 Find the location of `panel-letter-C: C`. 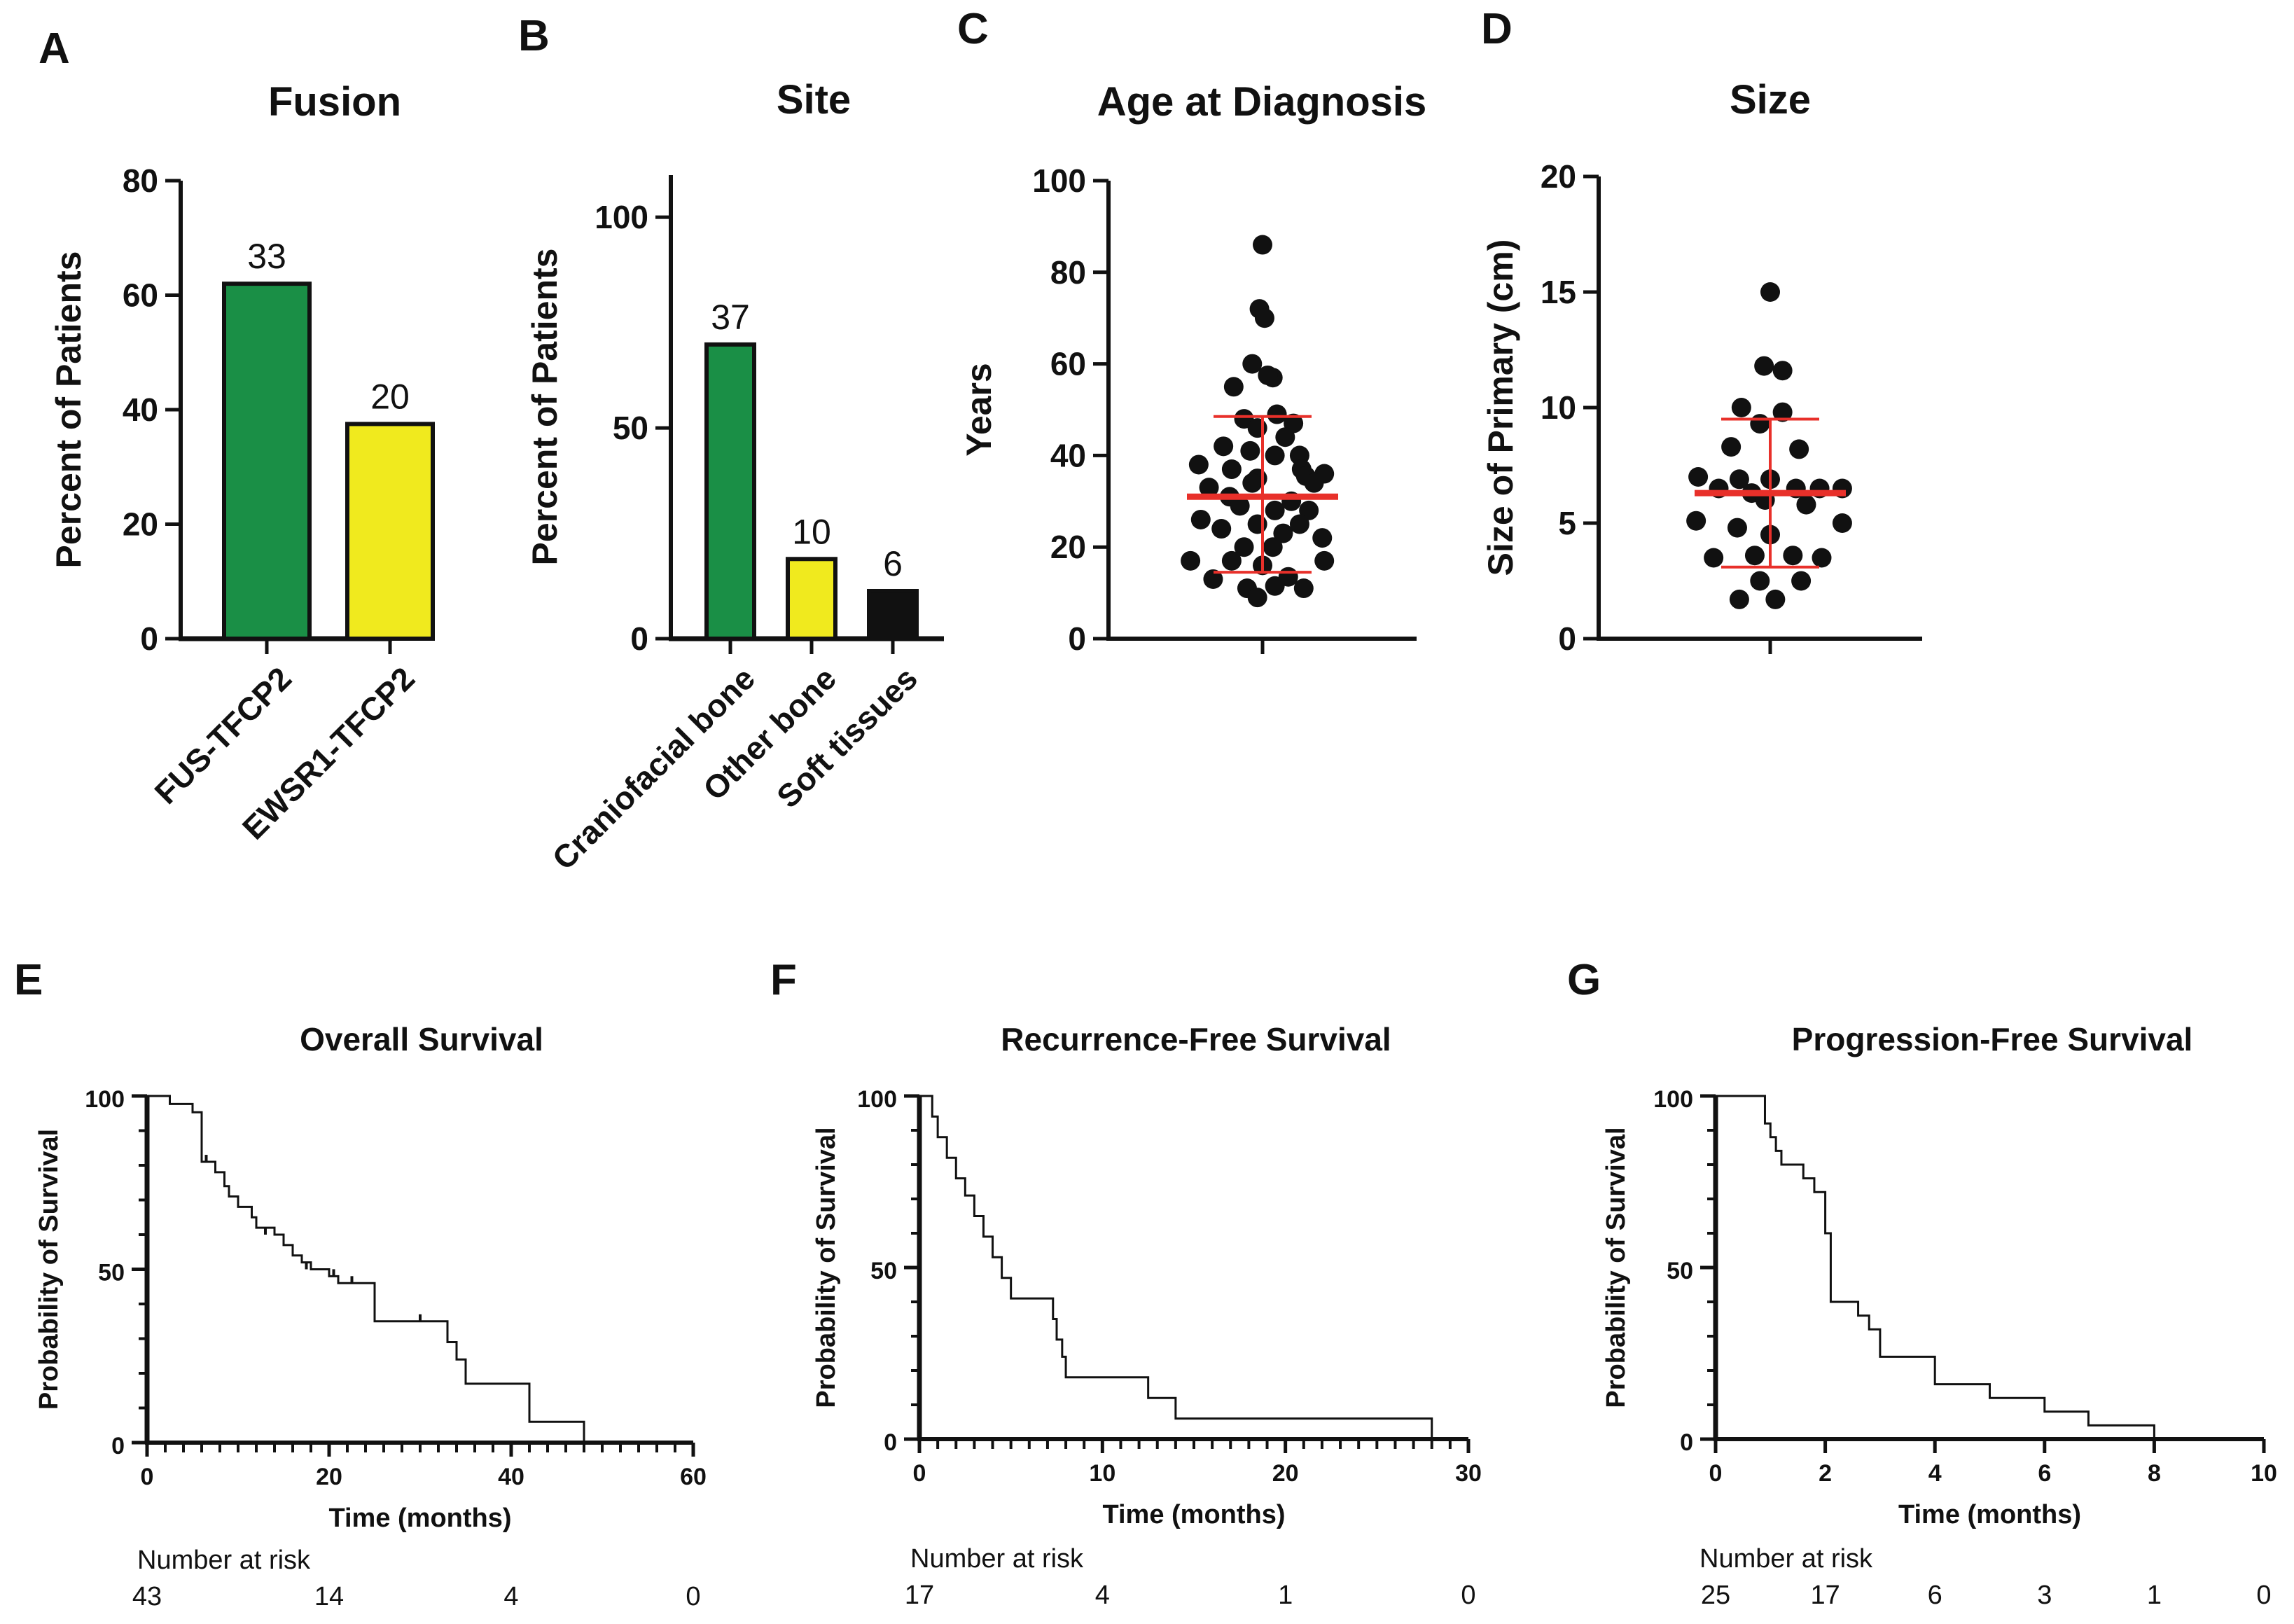

panel-letter-C: C is located at coordinates (973, 29).